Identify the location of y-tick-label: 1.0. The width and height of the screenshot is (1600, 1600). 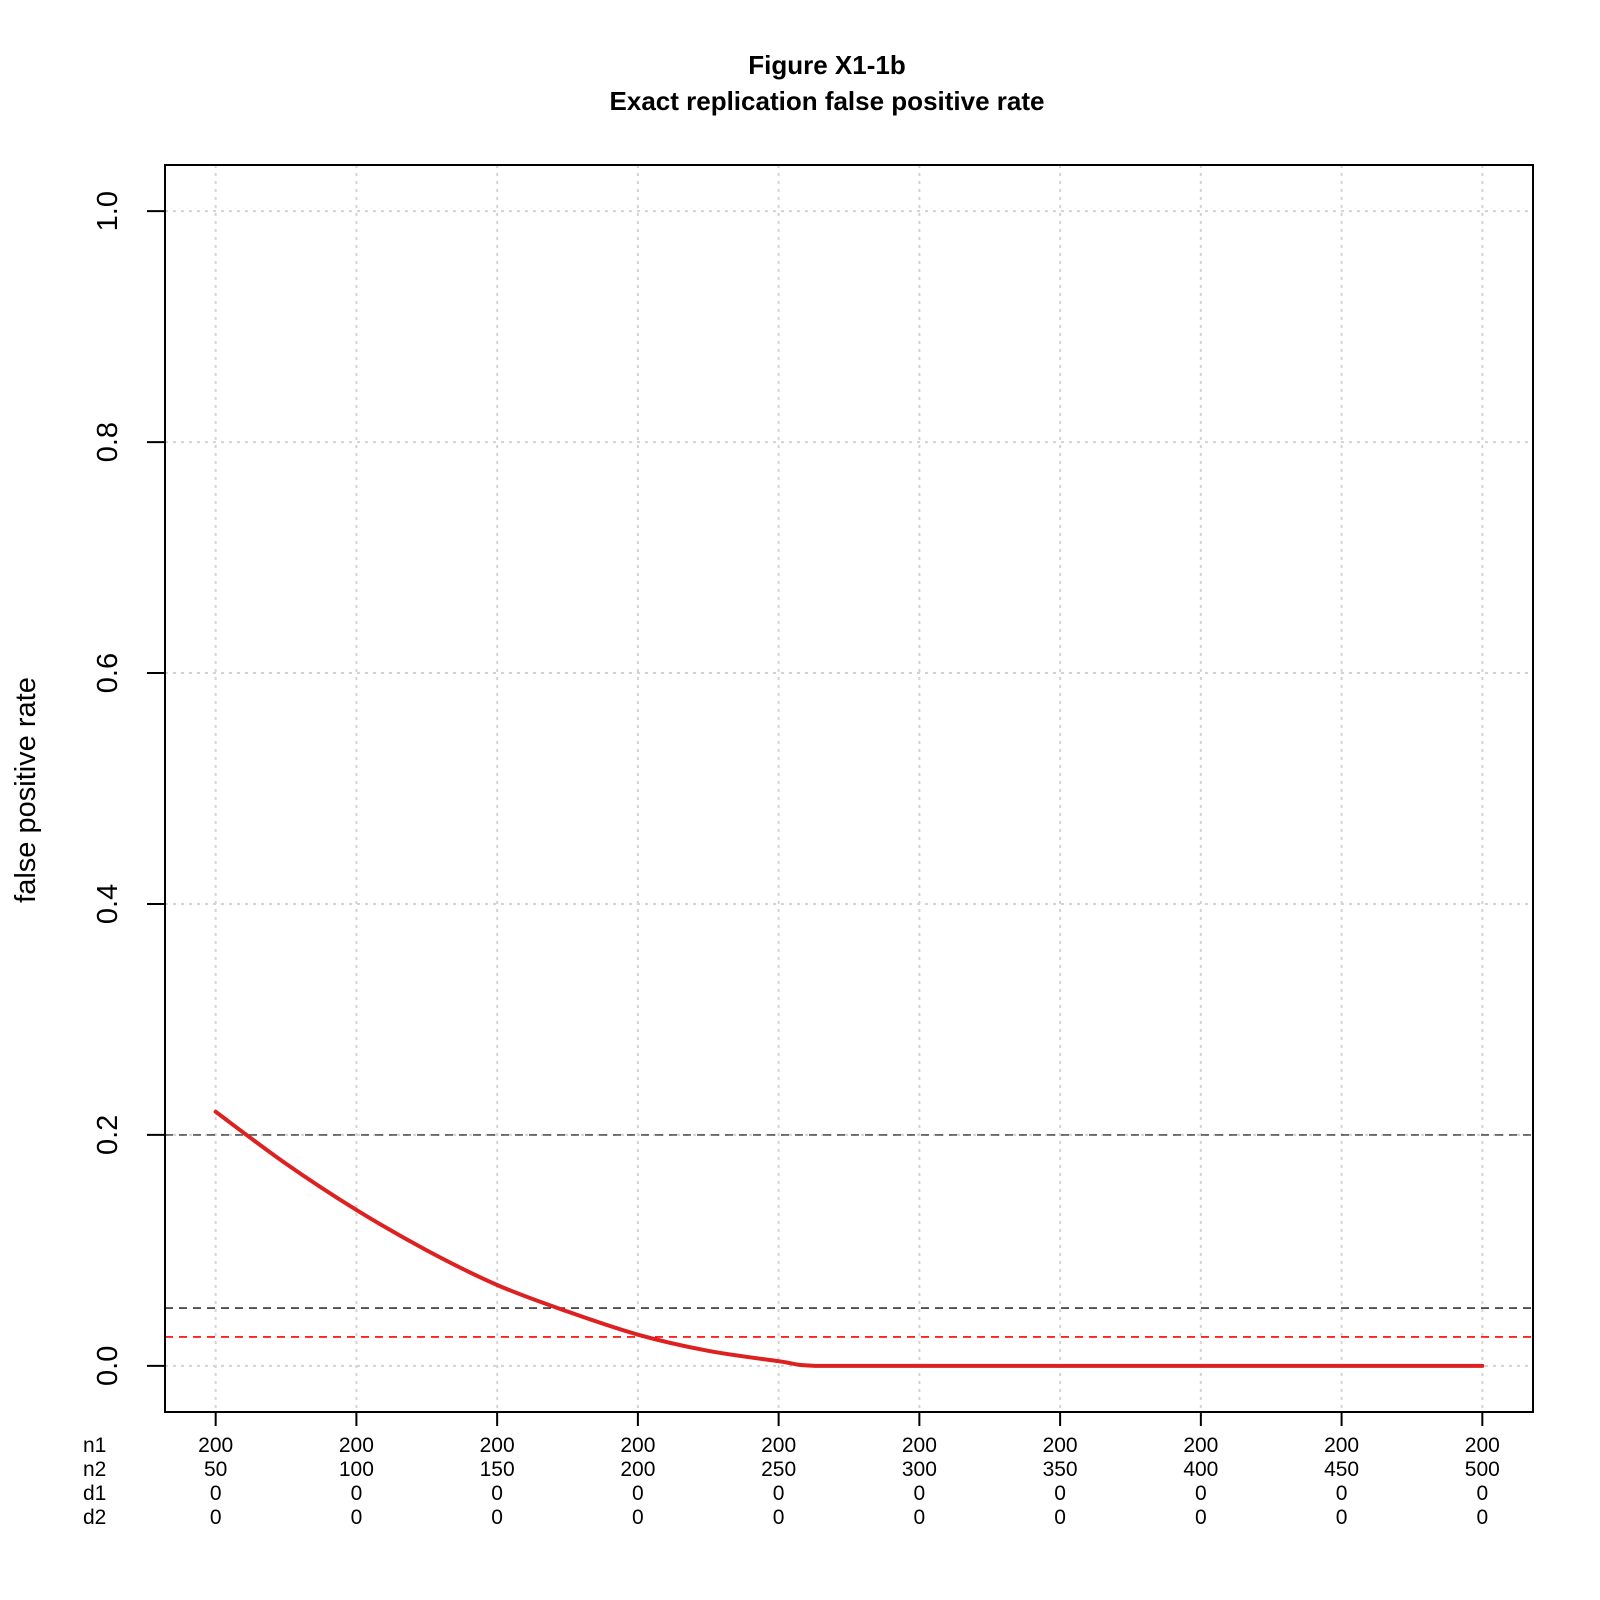
(108, 211).